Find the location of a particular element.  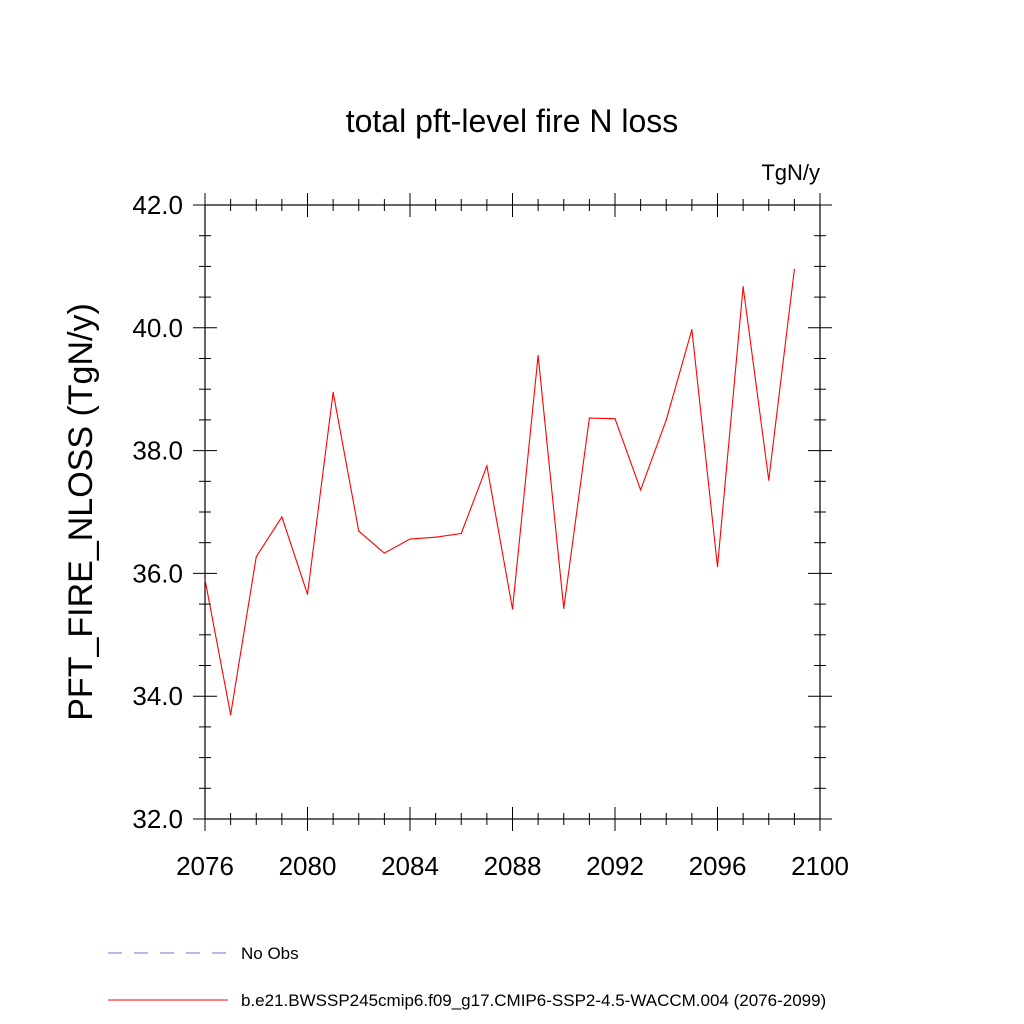

y-tick-label: 40.0 is located at coordinates (157, 328).